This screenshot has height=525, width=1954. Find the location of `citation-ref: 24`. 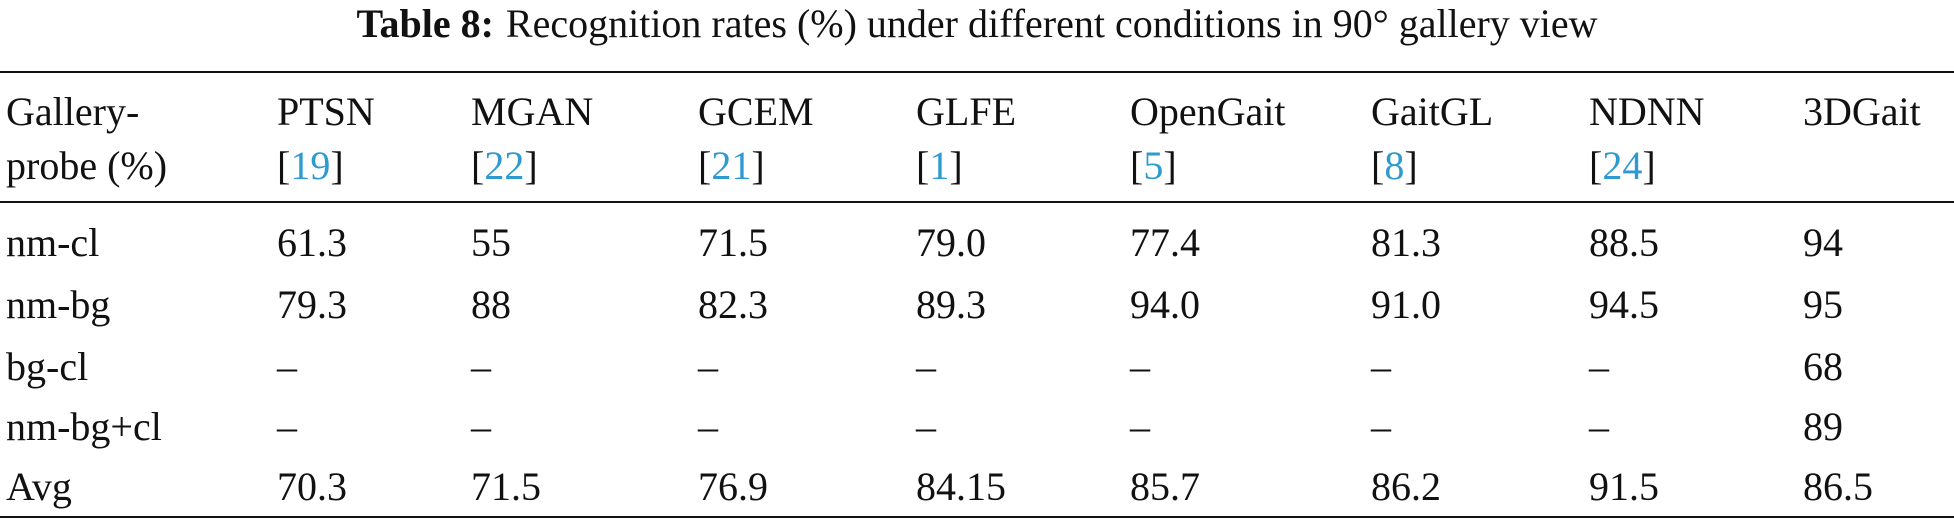

citation-ref: 24 is located at coordinates (1622, 165).